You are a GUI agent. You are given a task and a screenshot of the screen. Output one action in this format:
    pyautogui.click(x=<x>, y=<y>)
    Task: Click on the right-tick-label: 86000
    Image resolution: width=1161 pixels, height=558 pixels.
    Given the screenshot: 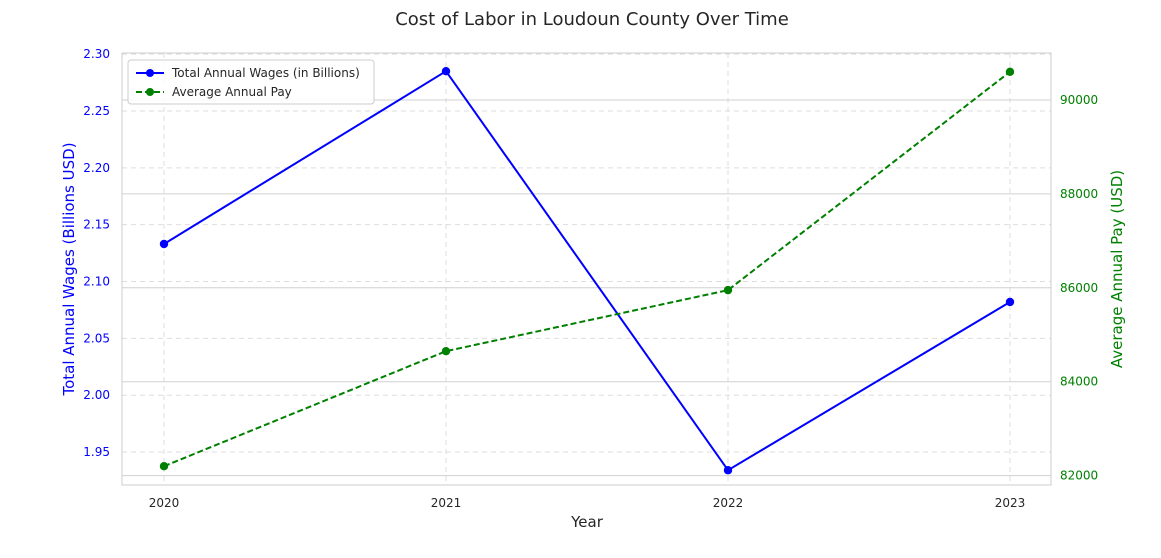 What is the action you would take?
    pyautogui.click(x=1079, y=288)
    